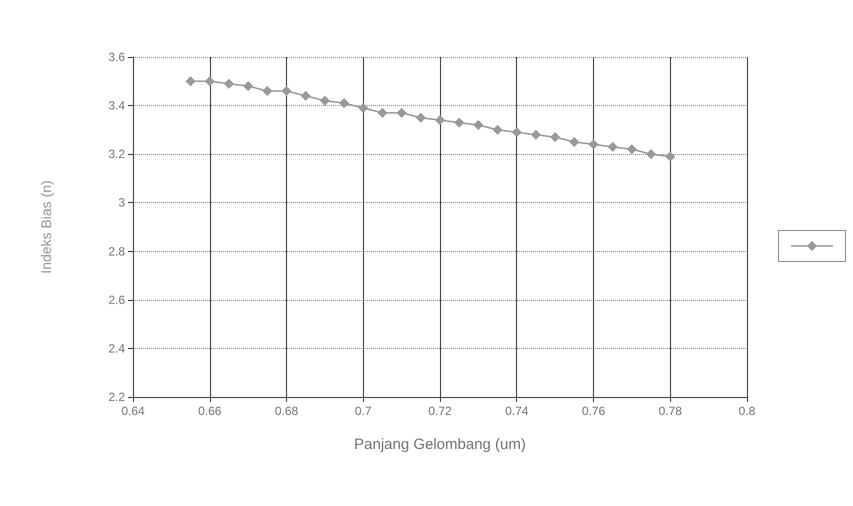 This screenshot has width=853, height=506. Describe the element at coordinates (440, 444) in the screenshot. I see `x-axis-title: Panjang Gelombang (um)` at that location.